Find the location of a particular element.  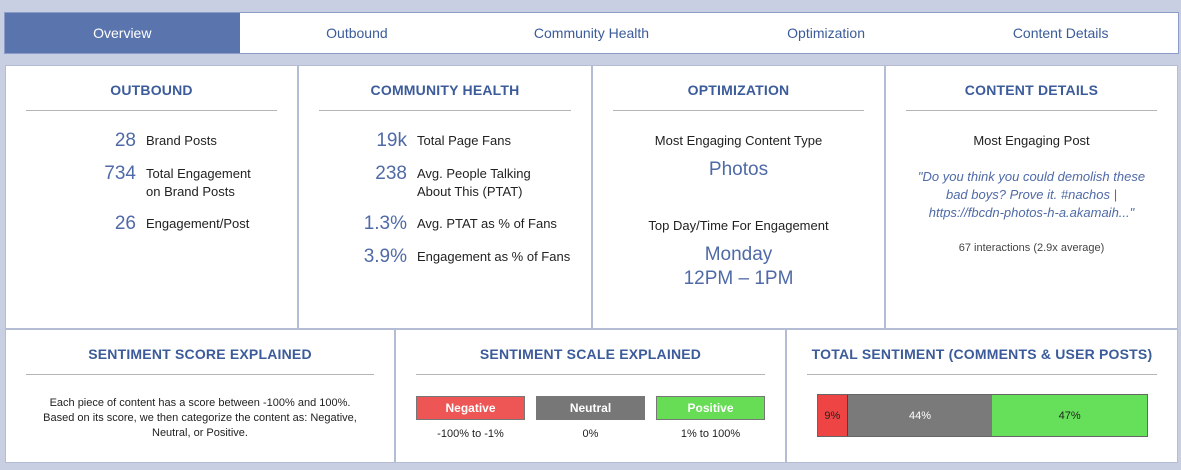

scale-negative: Negative -100% to -1% is located at coordinates (470, 418).